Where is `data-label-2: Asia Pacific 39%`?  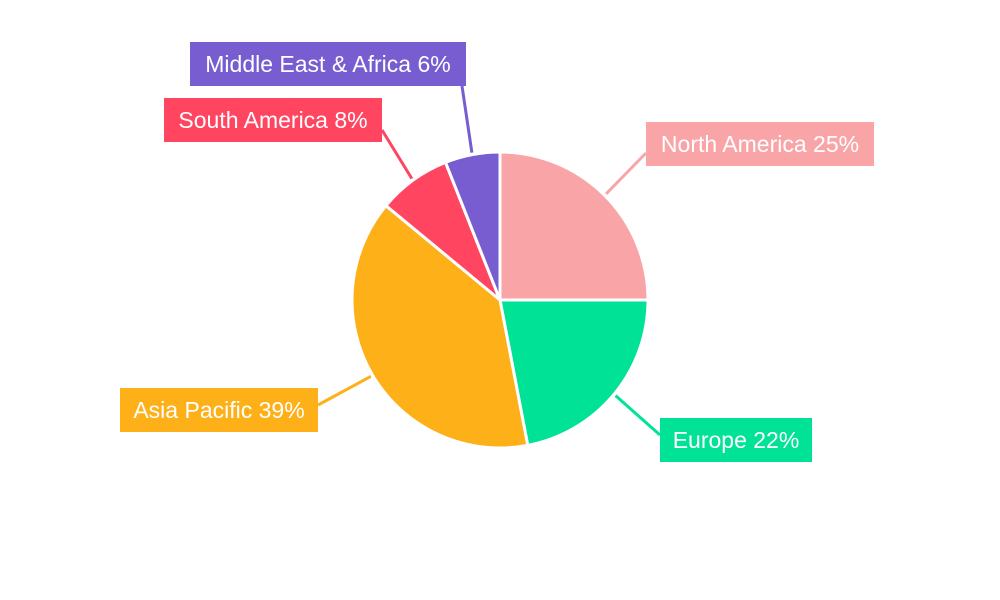 data-label-2: Asia Pacific 39% is located at coordinates (218, 410).